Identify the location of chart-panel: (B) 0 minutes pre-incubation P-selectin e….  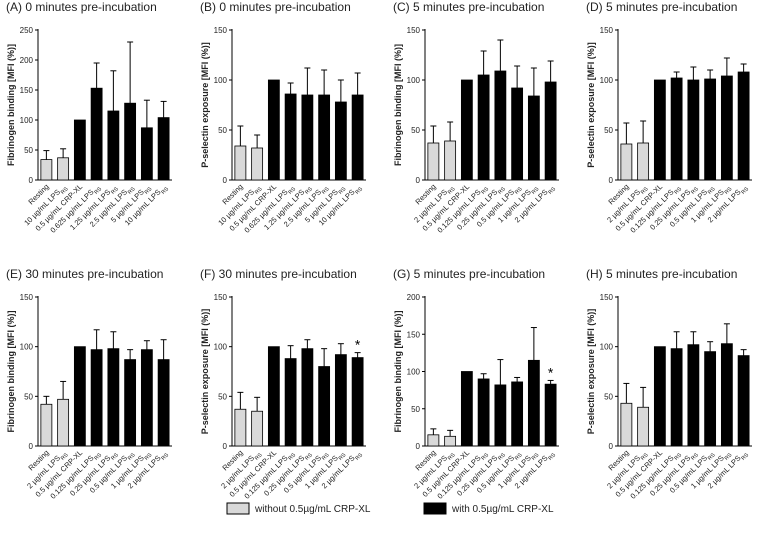
(283, 118).